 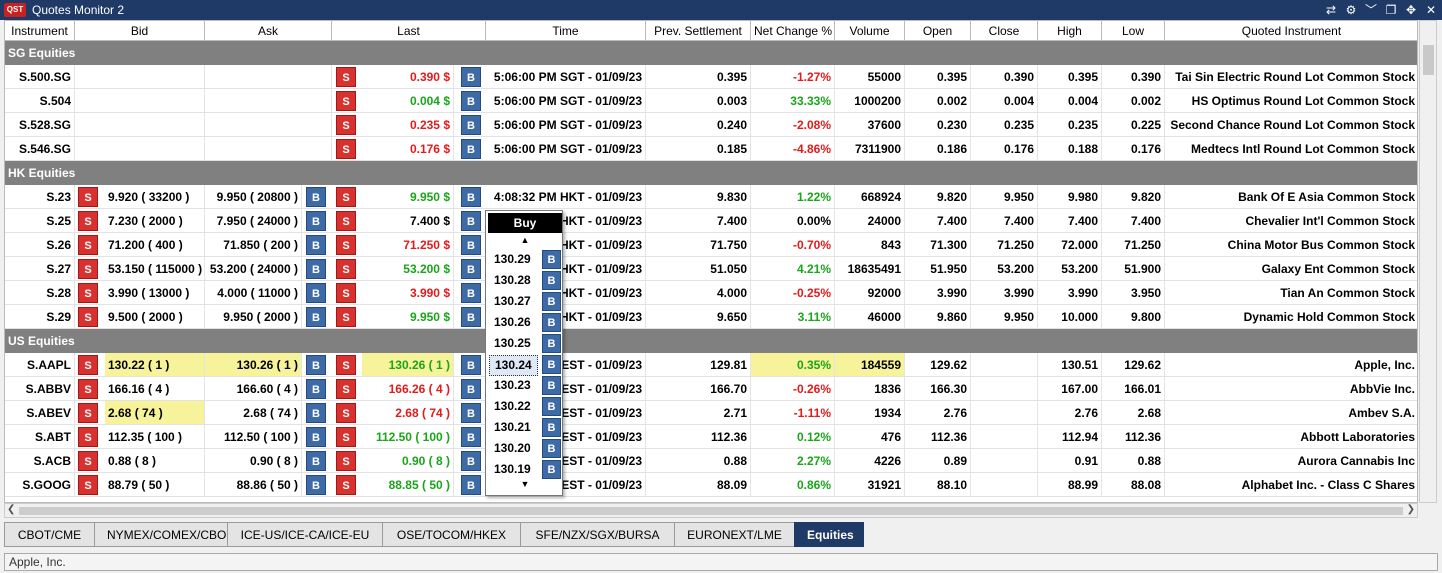 What do you see at coordinates (1331, 10) in the screenshot?
I see `link-icon: ⇄` at bounding box center [1331, 10].